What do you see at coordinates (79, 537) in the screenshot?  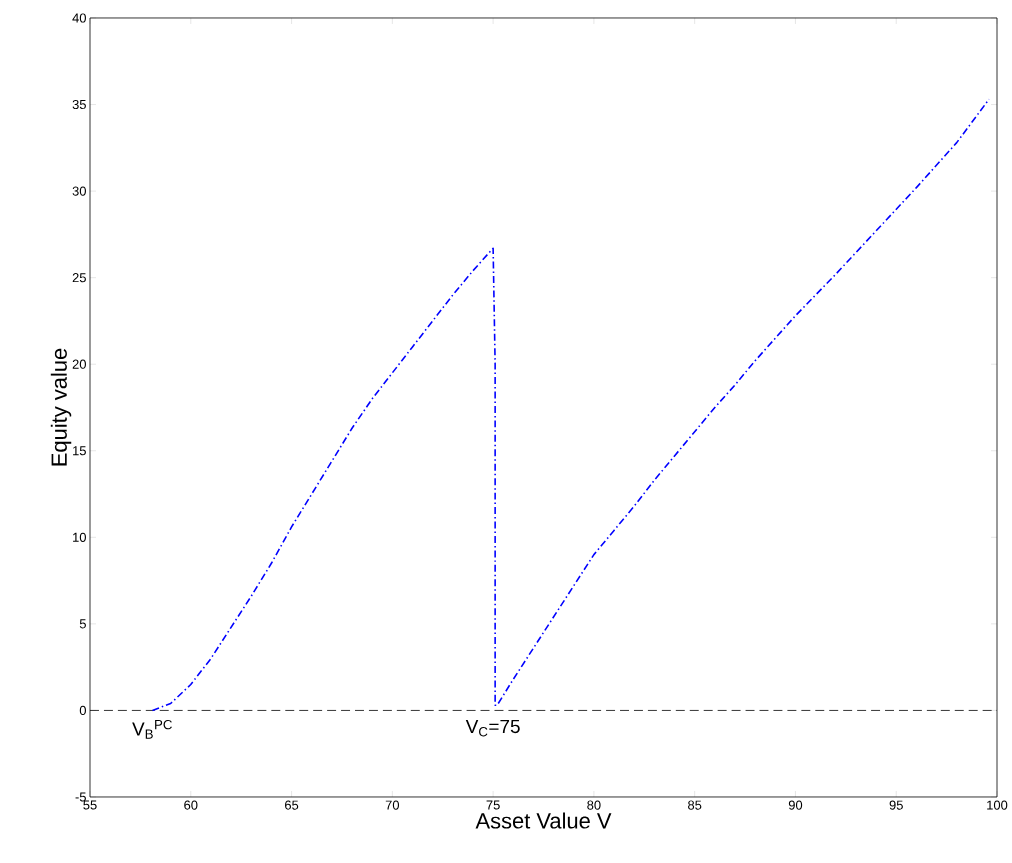 I see `y-tick-label: 10` at bounding box center [79, 537].